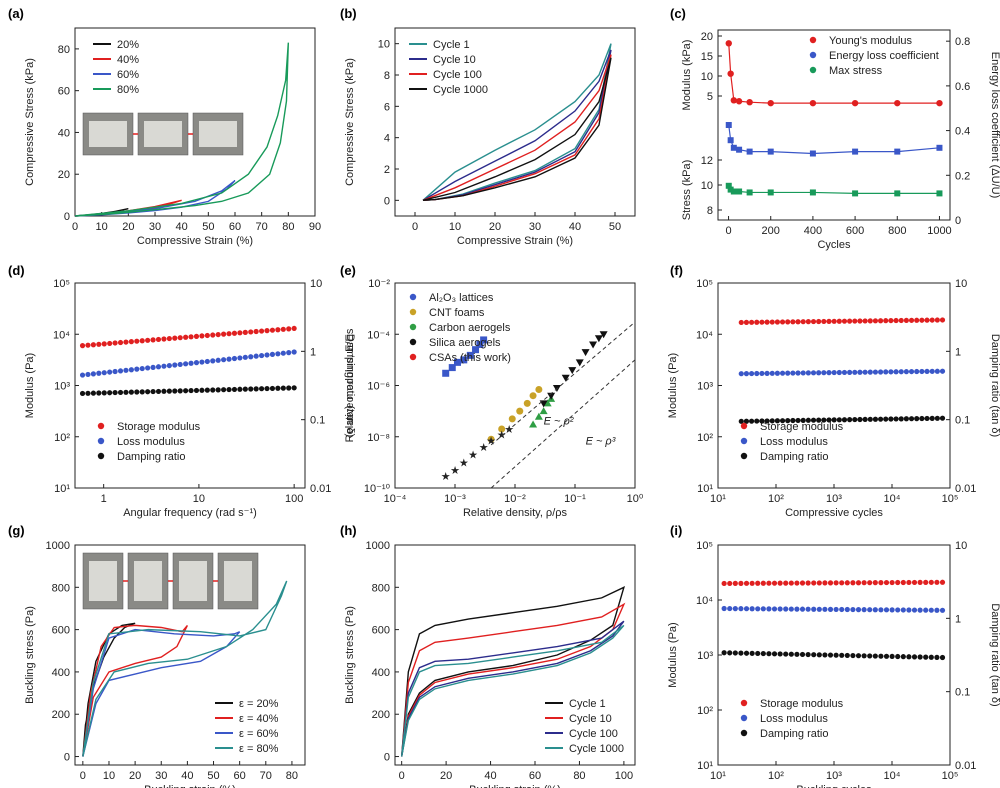  What do you see at coordinates (151, 457) in the screenshot?
I see `legend-label: Damping ratio` at bounding box center [151, 457].